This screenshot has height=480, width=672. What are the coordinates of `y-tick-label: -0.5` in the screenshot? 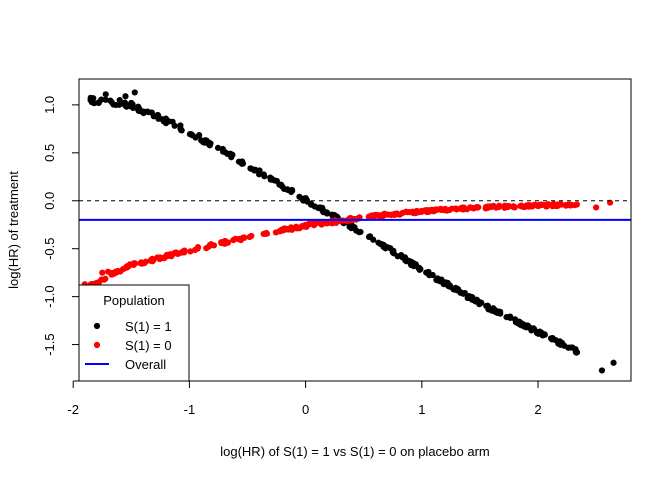 It's located at (49, 248).